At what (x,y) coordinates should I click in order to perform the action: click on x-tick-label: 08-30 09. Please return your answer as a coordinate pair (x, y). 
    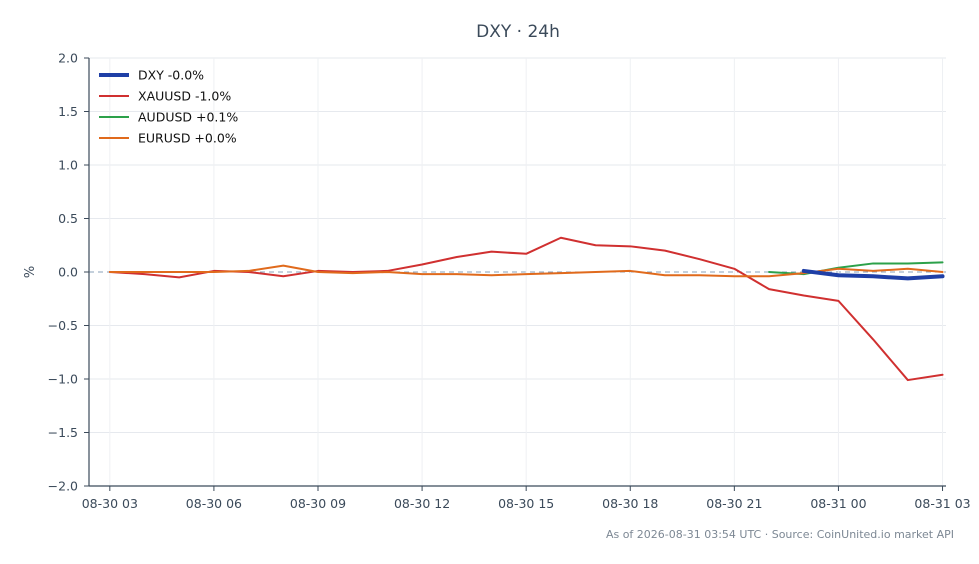
    Looking at the image, I should click on (318, 503).